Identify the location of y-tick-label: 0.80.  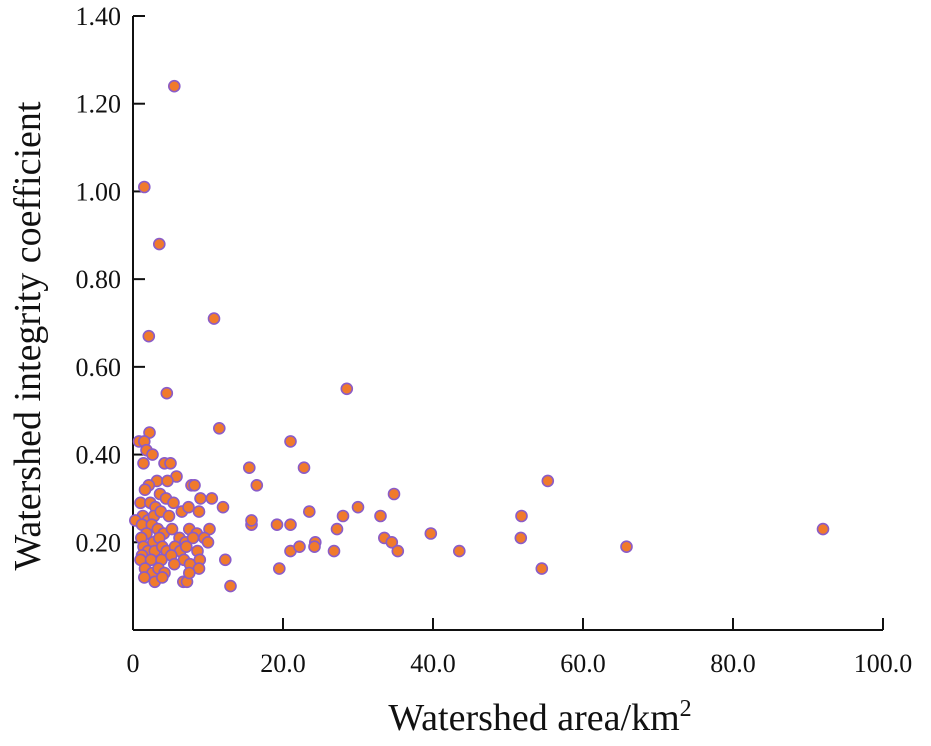
(99, 279).